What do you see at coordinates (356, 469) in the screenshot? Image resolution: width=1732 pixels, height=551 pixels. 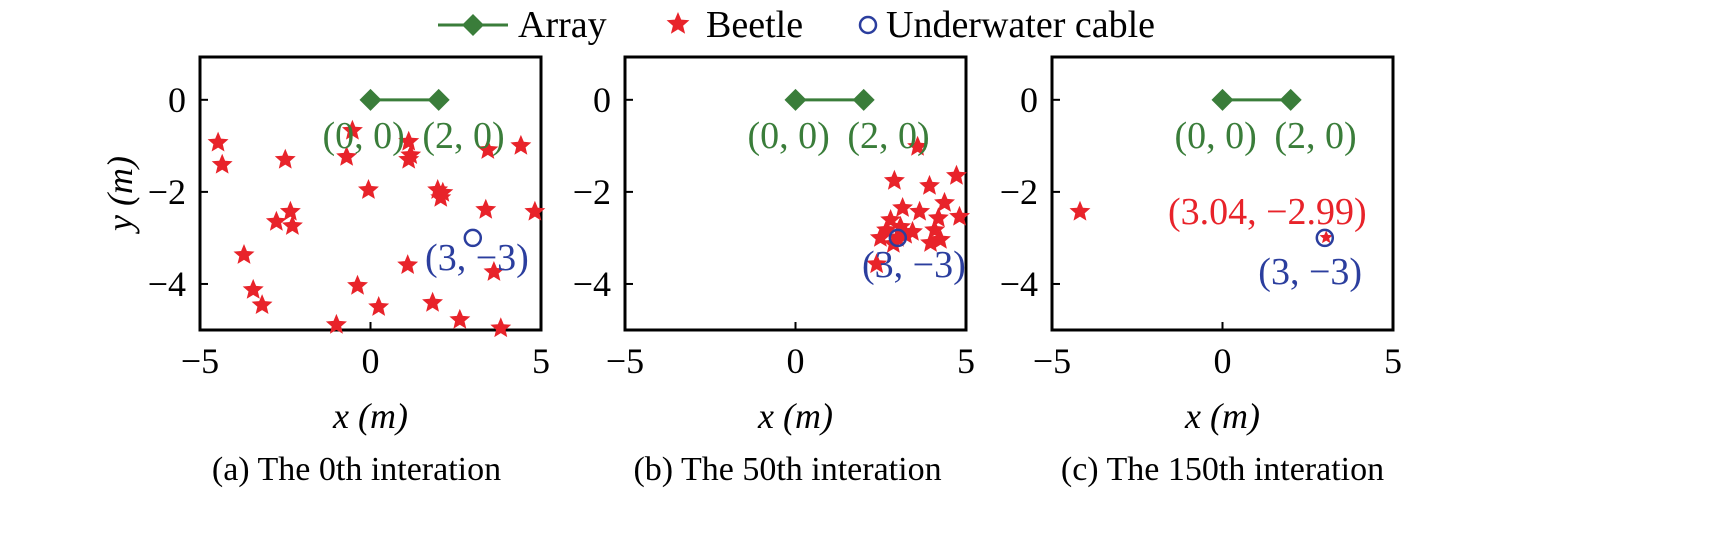 I see `panel-caption: (a) The 0th interation` at bounding box center [356, 469].